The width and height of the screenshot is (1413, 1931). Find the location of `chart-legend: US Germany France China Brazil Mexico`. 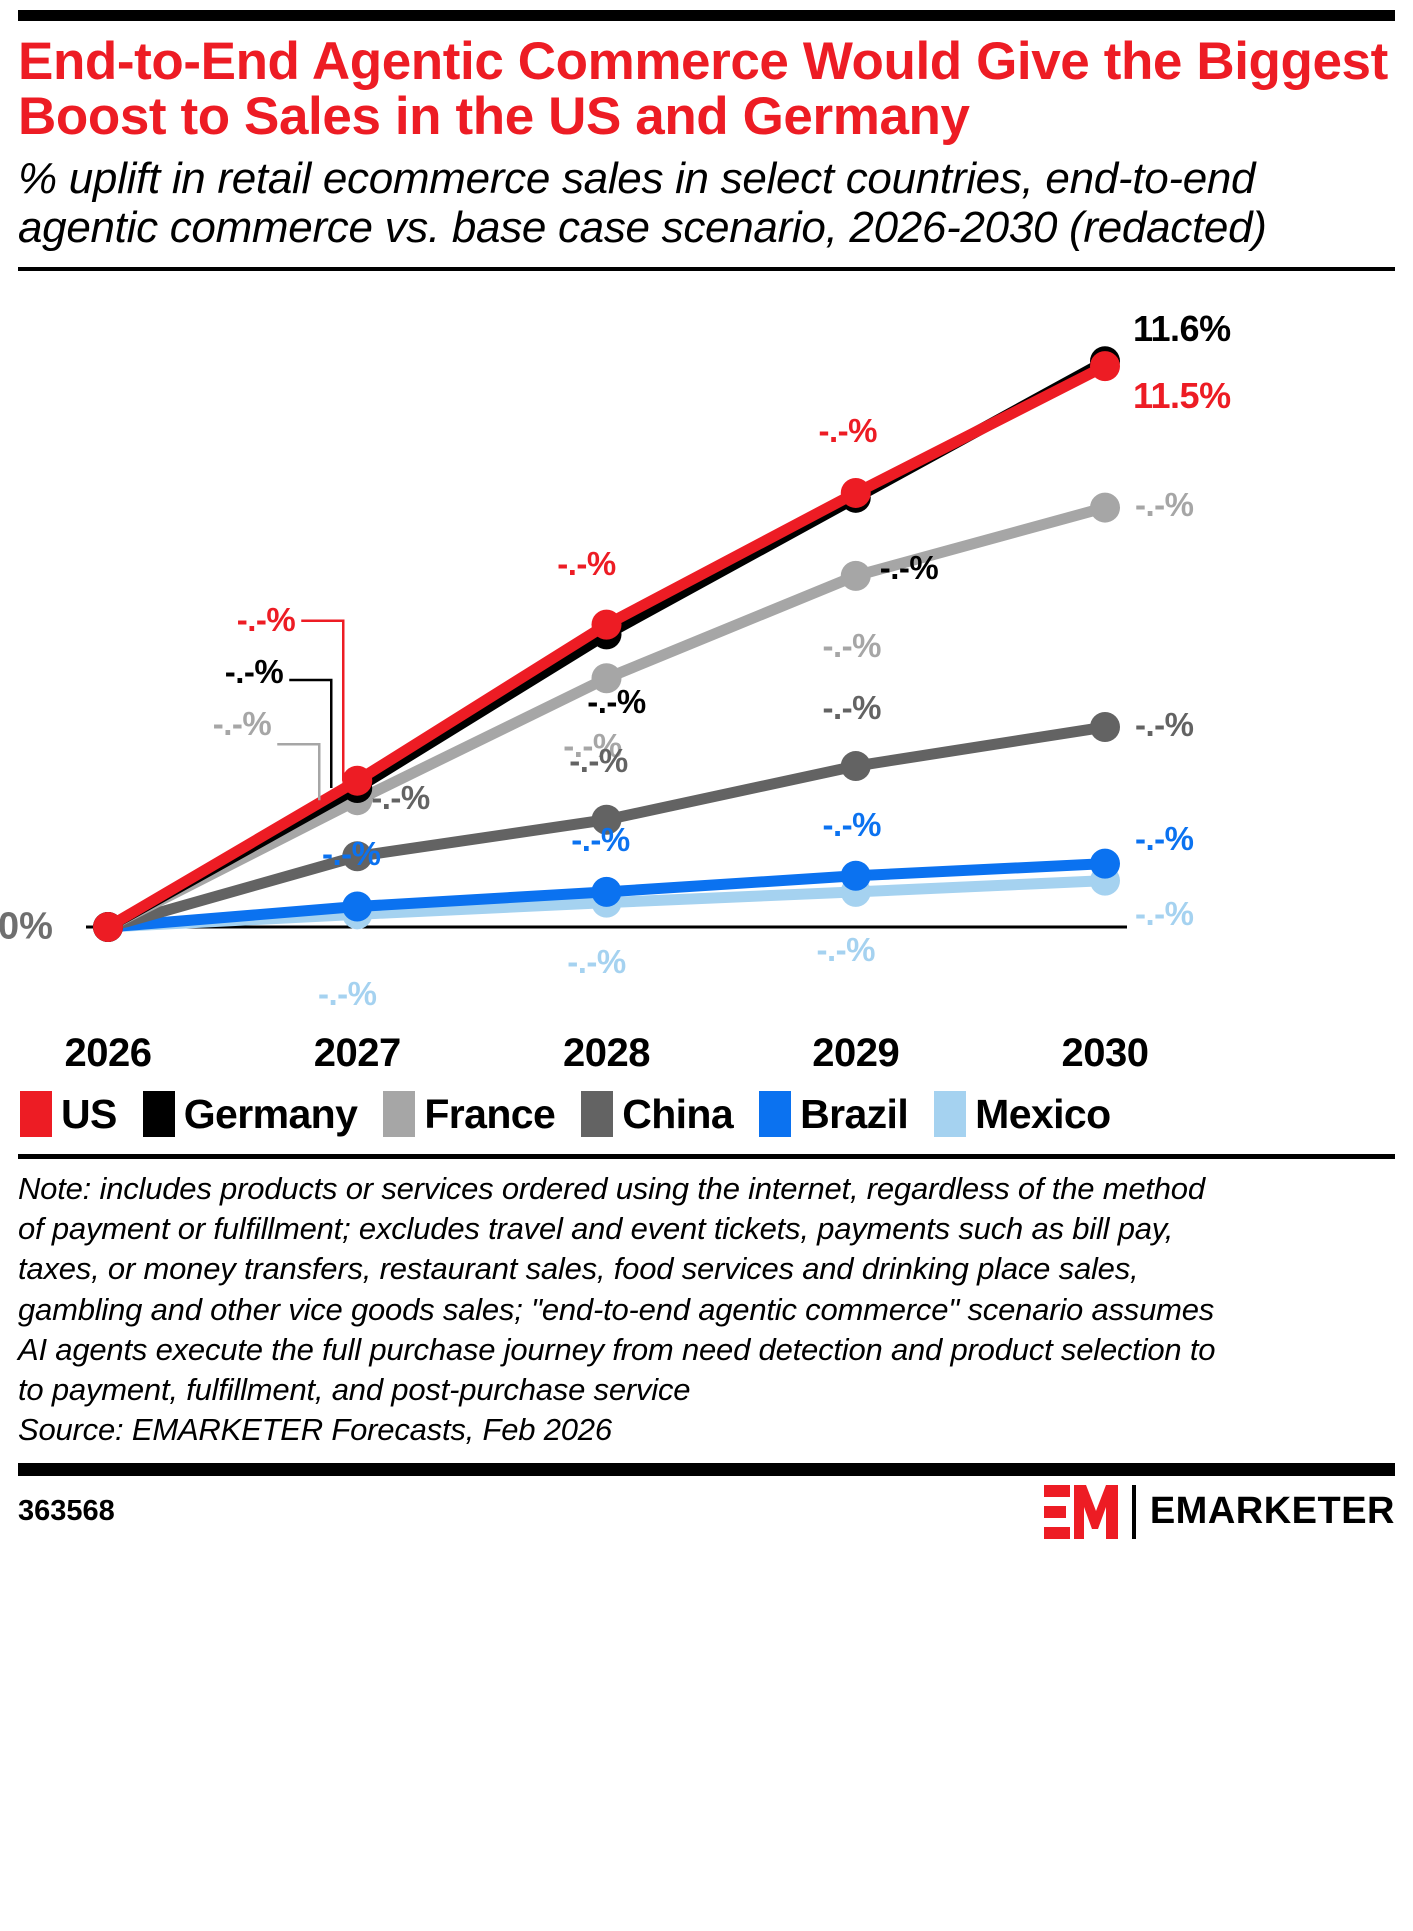

chart-legend: US Germany France China Brazil Mexico is located at coordinates (707, 1114).